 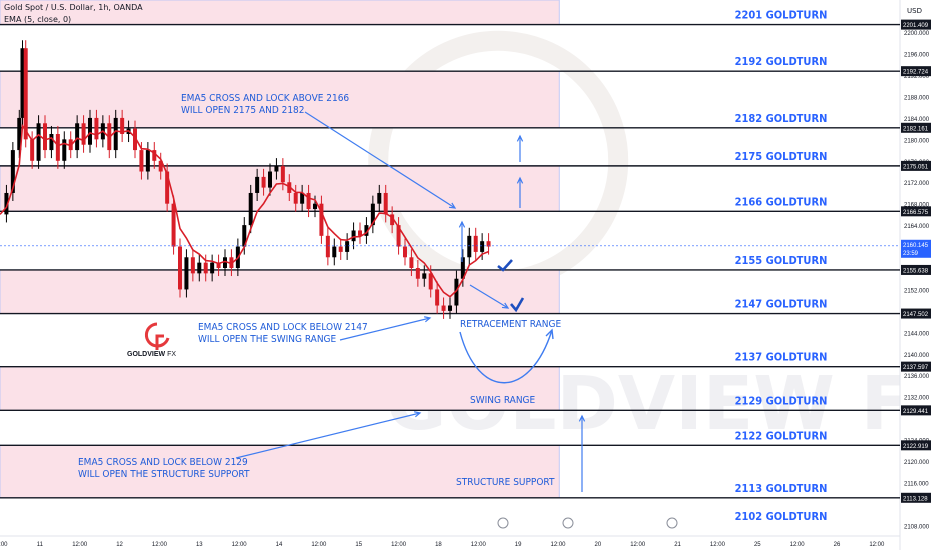 I want to click on y-tick-label: 2196.000, so click(x=917, y=56).